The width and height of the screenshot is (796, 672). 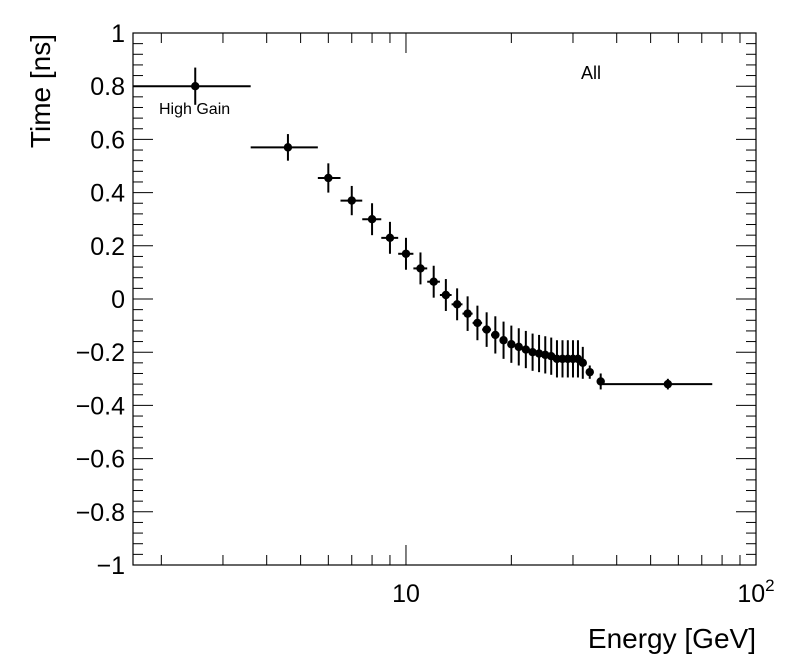 What do you see at coordinates (118, 34) in the screenshot?
I see `y-tick-label: 1` at bounding box center [118, 34].